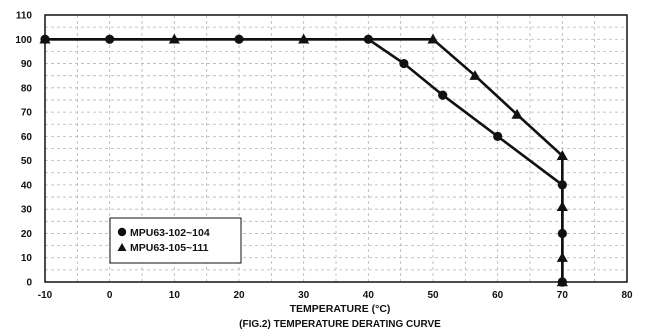 The height and width of the screenshot is (336, 648). Describe the element at coordinates (340, 324) in the screenshot. I see `figure-caption: (FIG.2) TEMPERATURE DERATING CURVE` at that location.